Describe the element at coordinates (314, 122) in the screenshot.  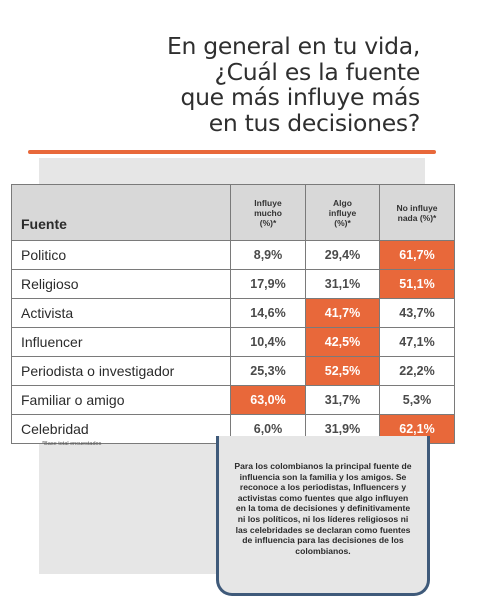
I see `title-line: en tus decisiones?` at that location.